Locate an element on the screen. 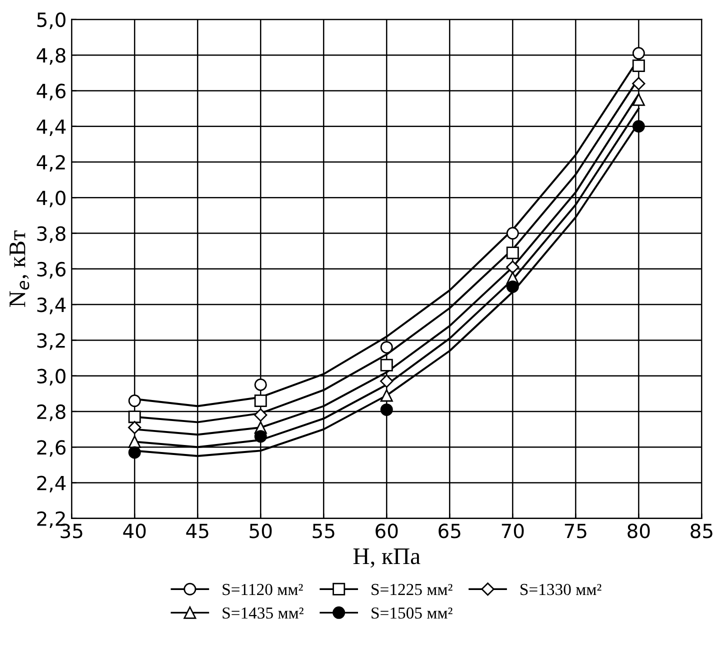 This screenshot has height=648, width=716. legend-label: S=1120 мм² is located at coordinates (262, 590).